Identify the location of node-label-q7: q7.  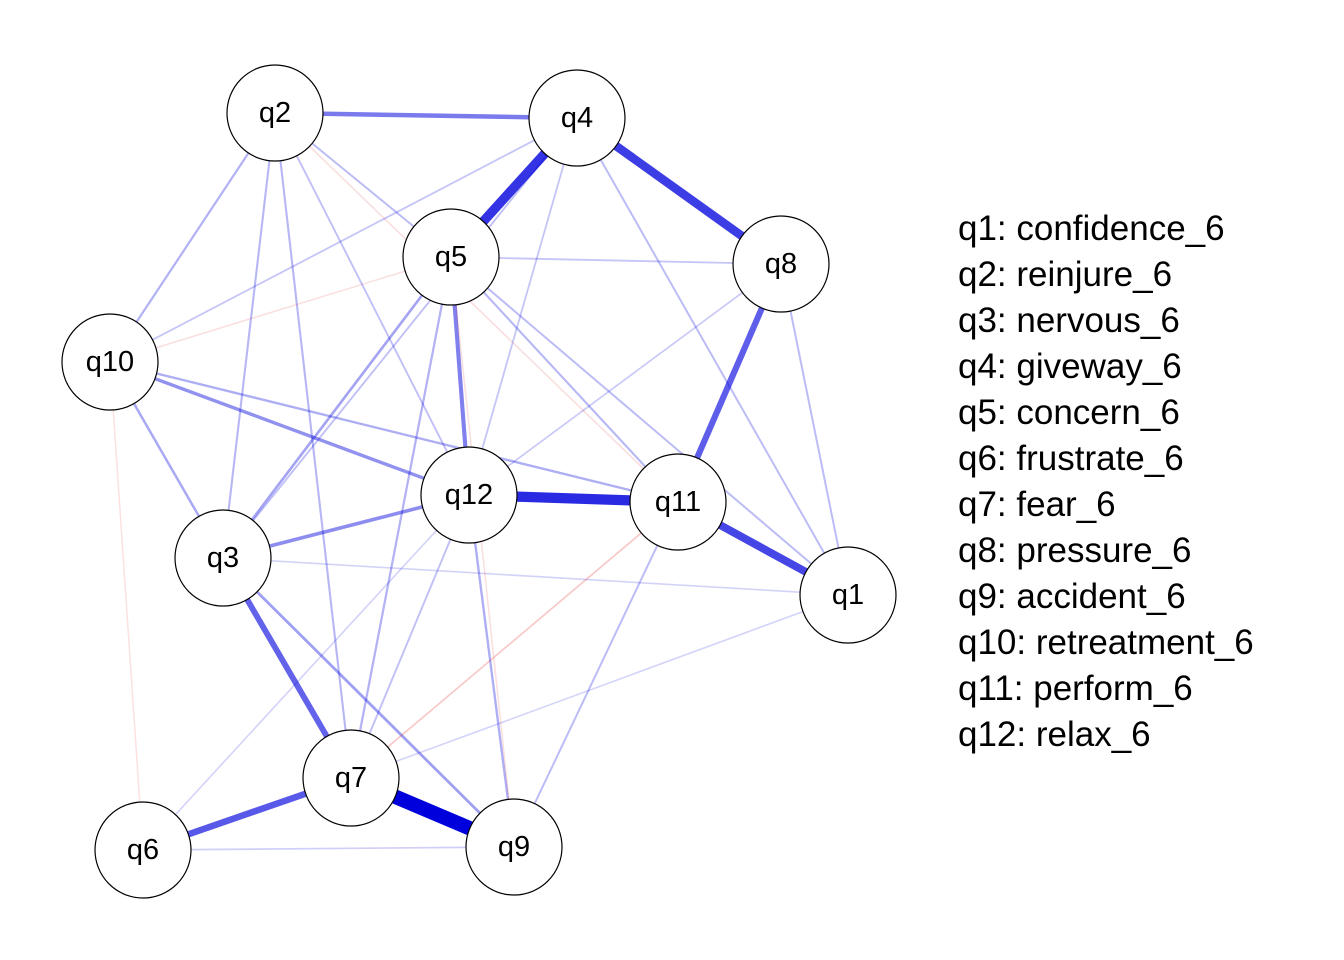
(351, 778).